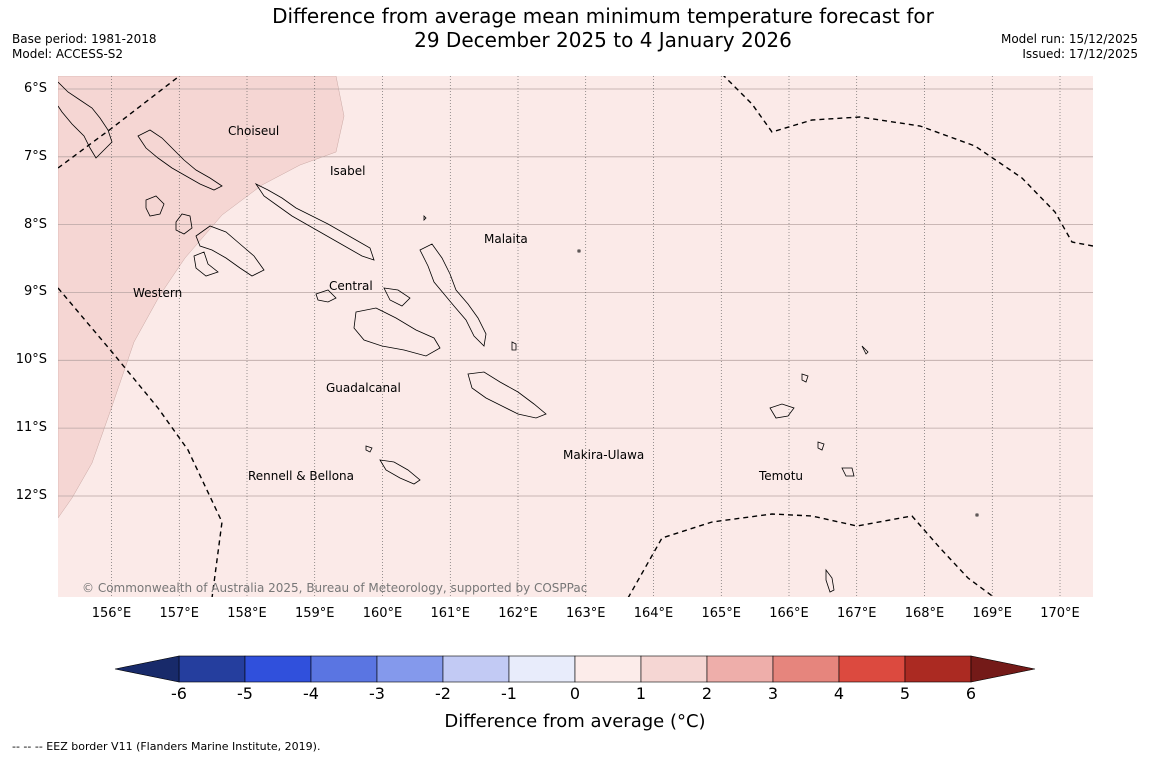  What do you see at coordinates (1060, 613) in the screenshot?
I see `longitude-label: 170°E` at bounding box center [1060, 613].